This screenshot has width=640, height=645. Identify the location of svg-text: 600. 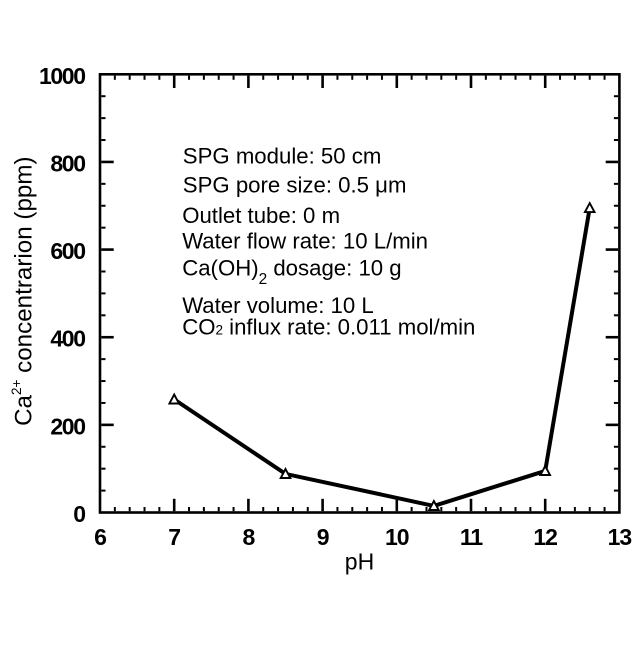
(67, 251).